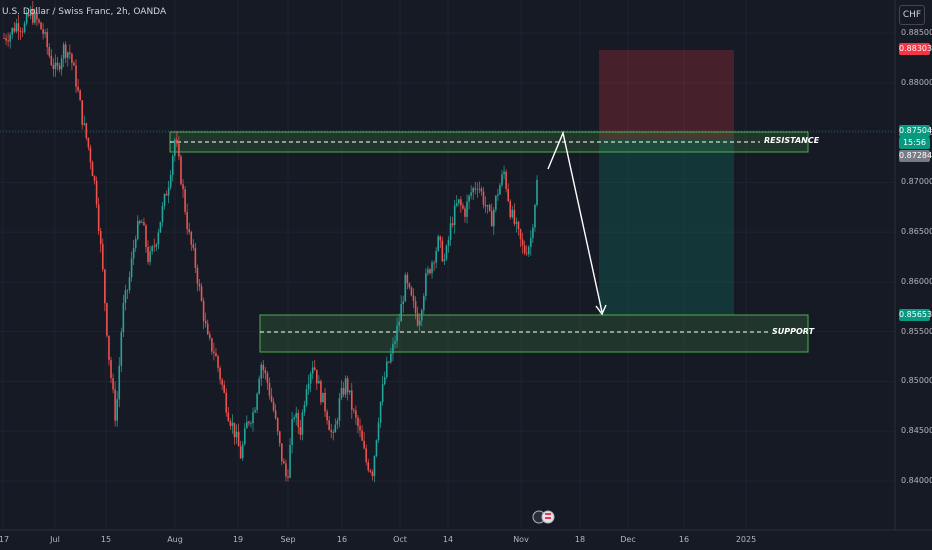 This screenshot has height=550, width=932. I want to click on currency-button: CHF, so click(912, 15).